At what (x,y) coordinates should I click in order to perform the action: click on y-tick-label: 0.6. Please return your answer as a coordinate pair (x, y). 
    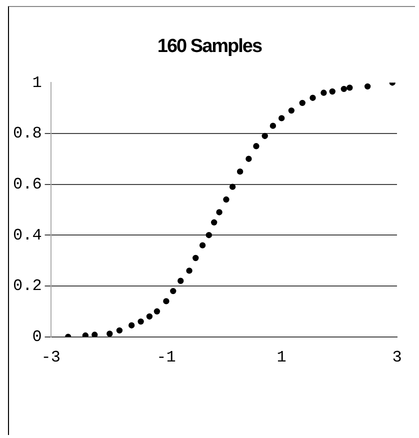
    Looking at the image, I should click on (27, 185).